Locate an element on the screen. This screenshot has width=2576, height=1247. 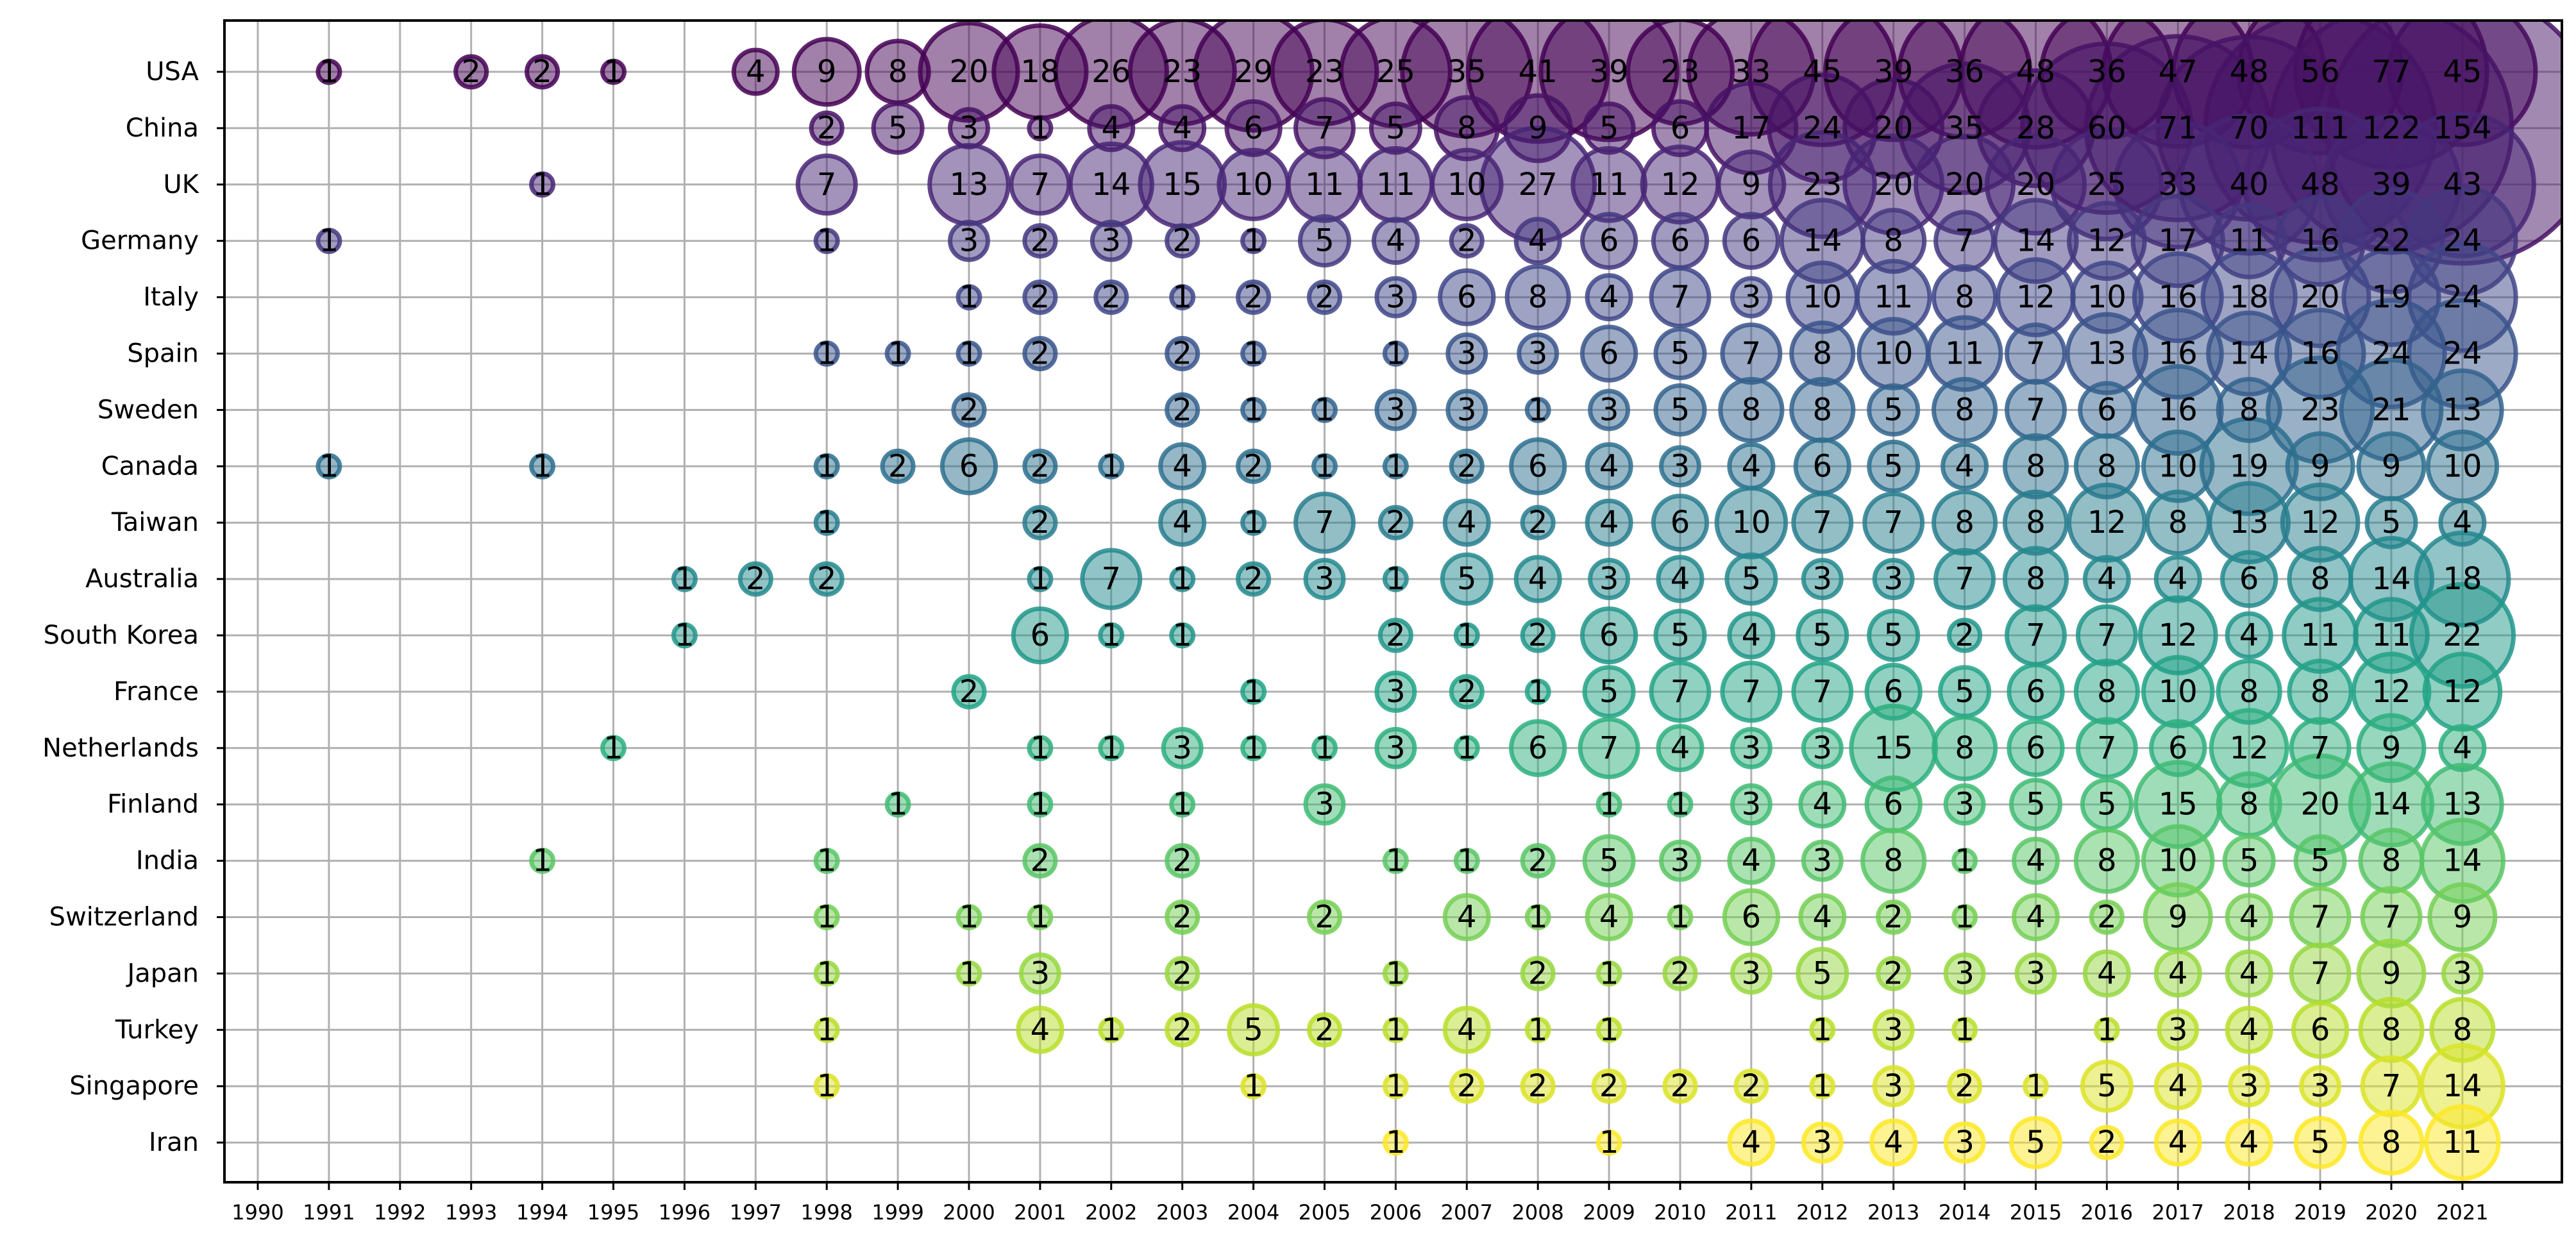
bubble-label-usa-1991: 1 is located at coordinates (329, 72).